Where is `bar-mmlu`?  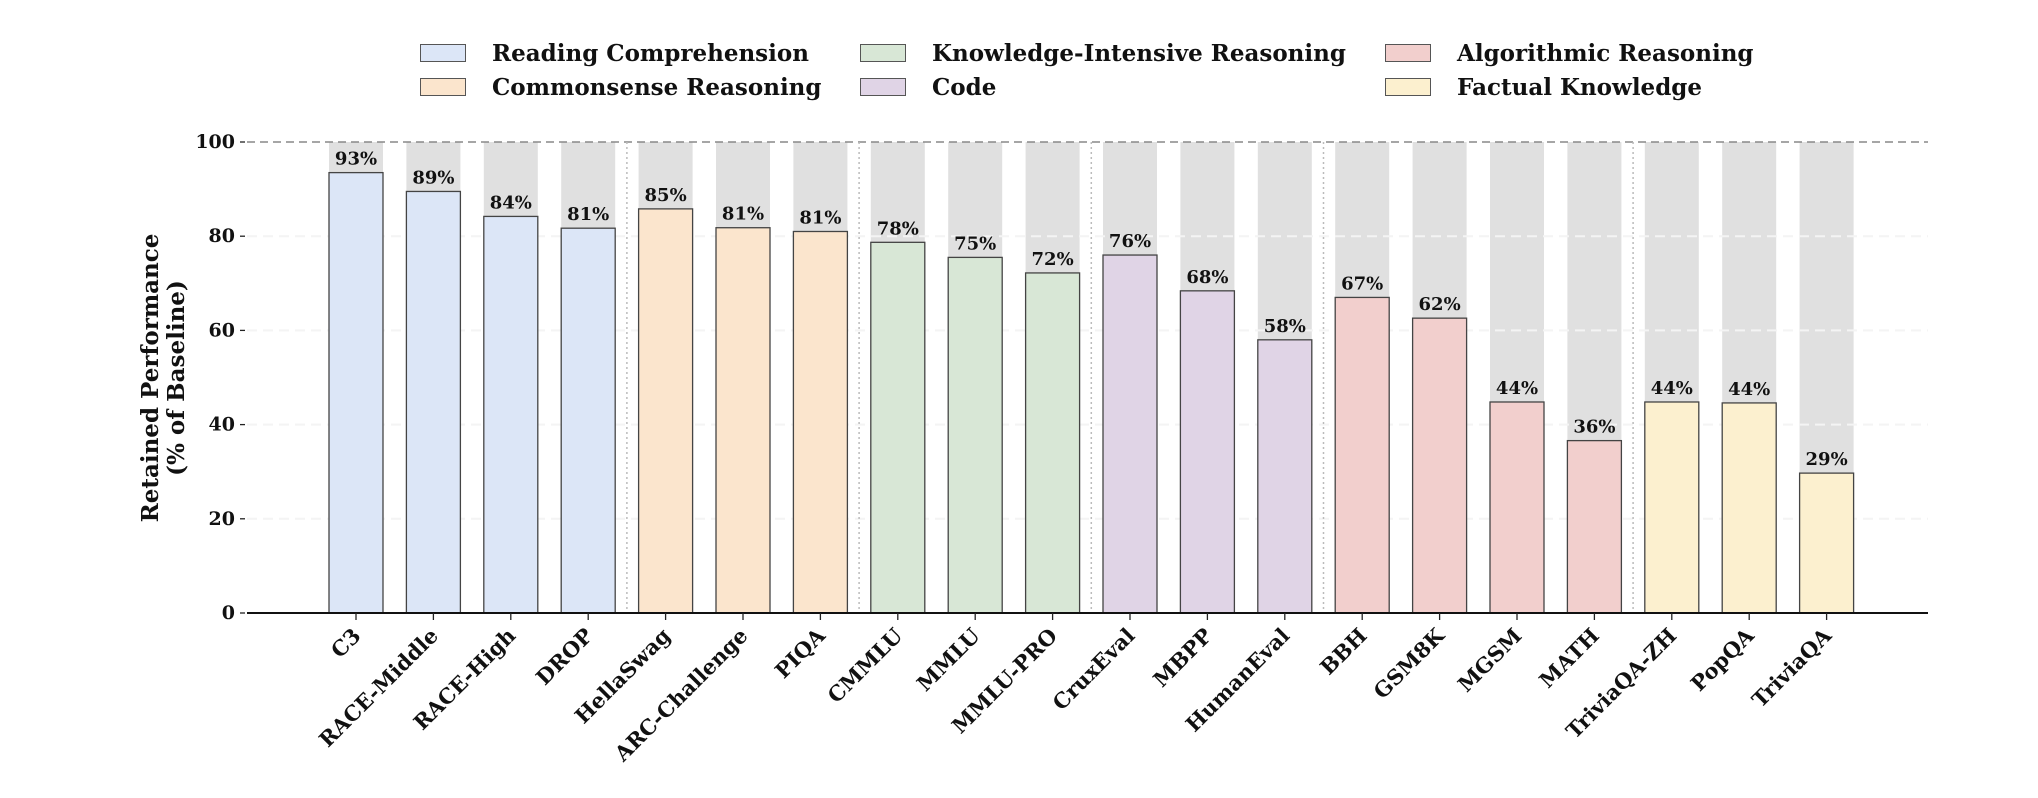
bar-mmlu is located at coordinates (975, 435).